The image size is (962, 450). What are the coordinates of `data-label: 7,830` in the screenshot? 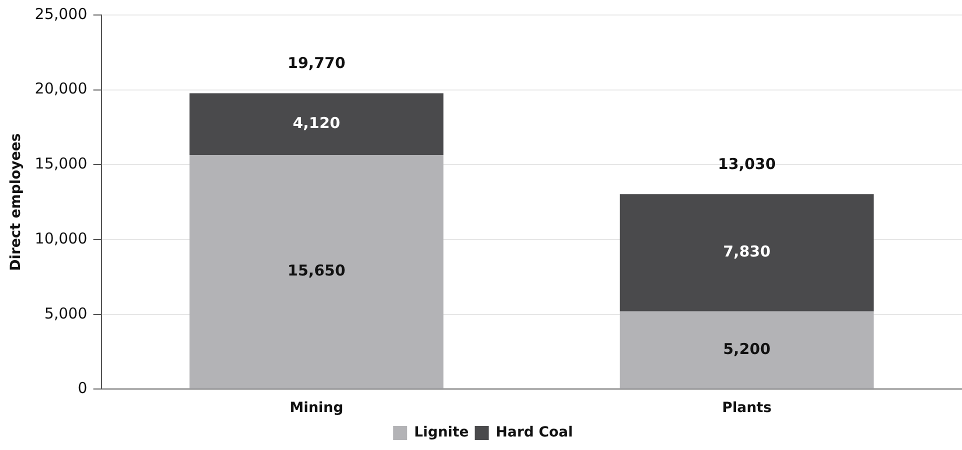 It's located at (747, 251).